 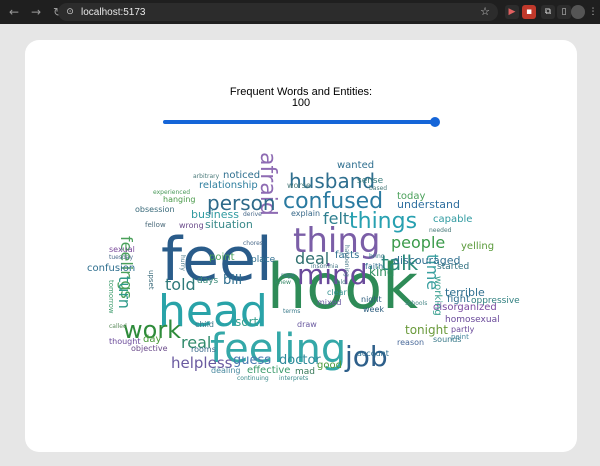 I want to click on cloud-word-upset: upset, so click(x=151, y=280).